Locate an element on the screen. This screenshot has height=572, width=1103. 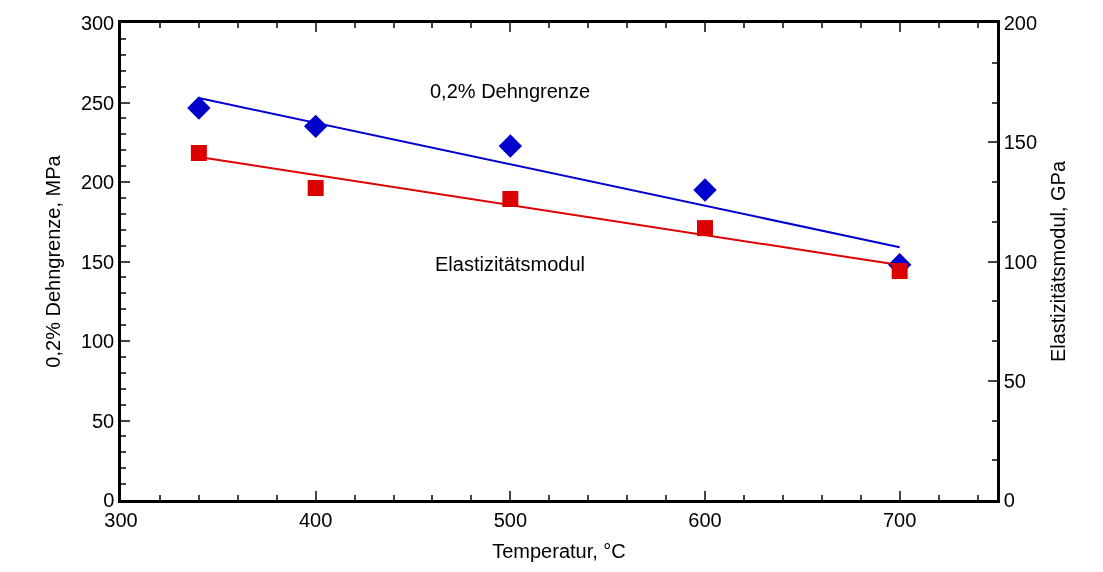
y2-tick-label: 200 is located at coordinates (1020, 23).